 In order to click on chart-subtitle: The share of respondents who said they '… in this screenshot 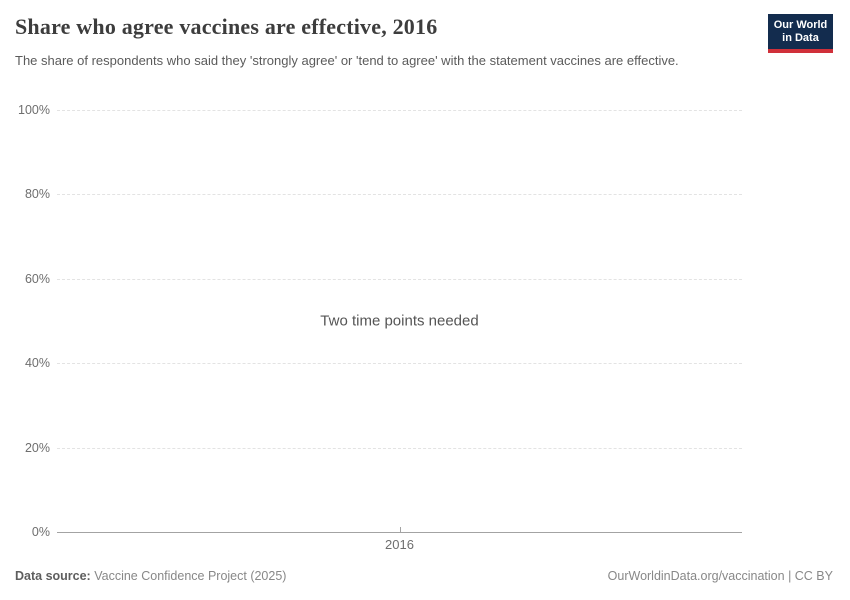, I will do `click(347, 60)`.